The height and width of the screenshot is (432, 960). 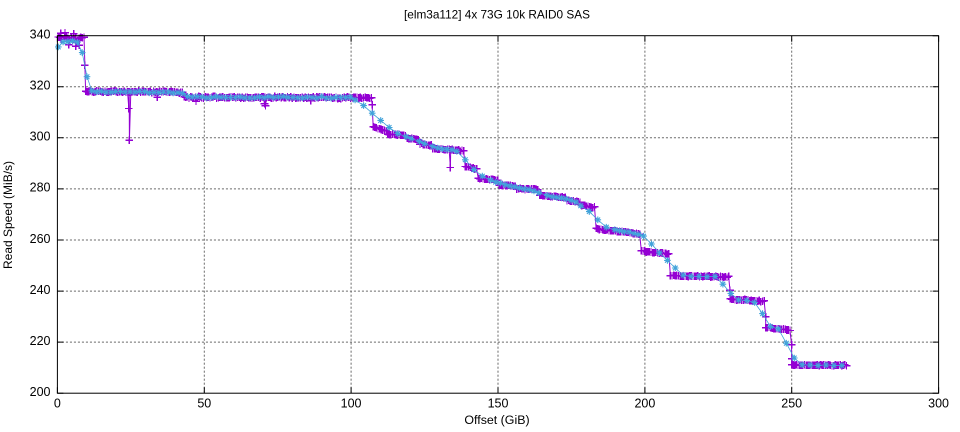 I want to click on svg-text: 100, so click(x=351, y=404).